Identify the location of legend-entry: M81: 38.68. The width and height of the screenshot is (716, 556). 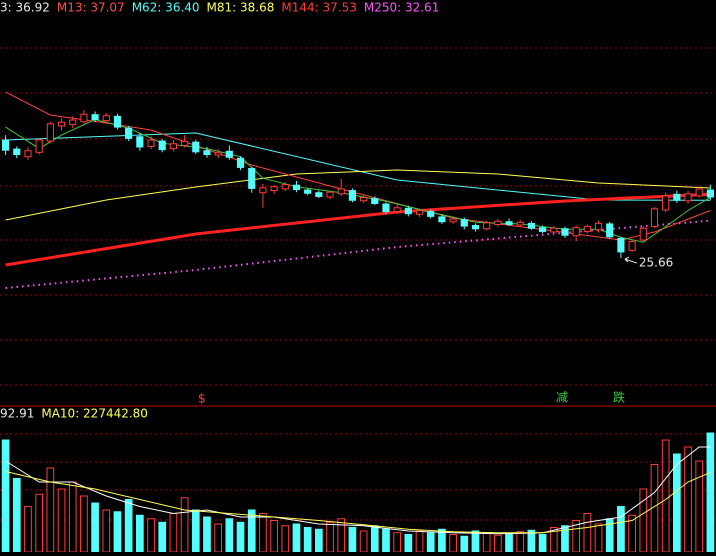
(241, 8).